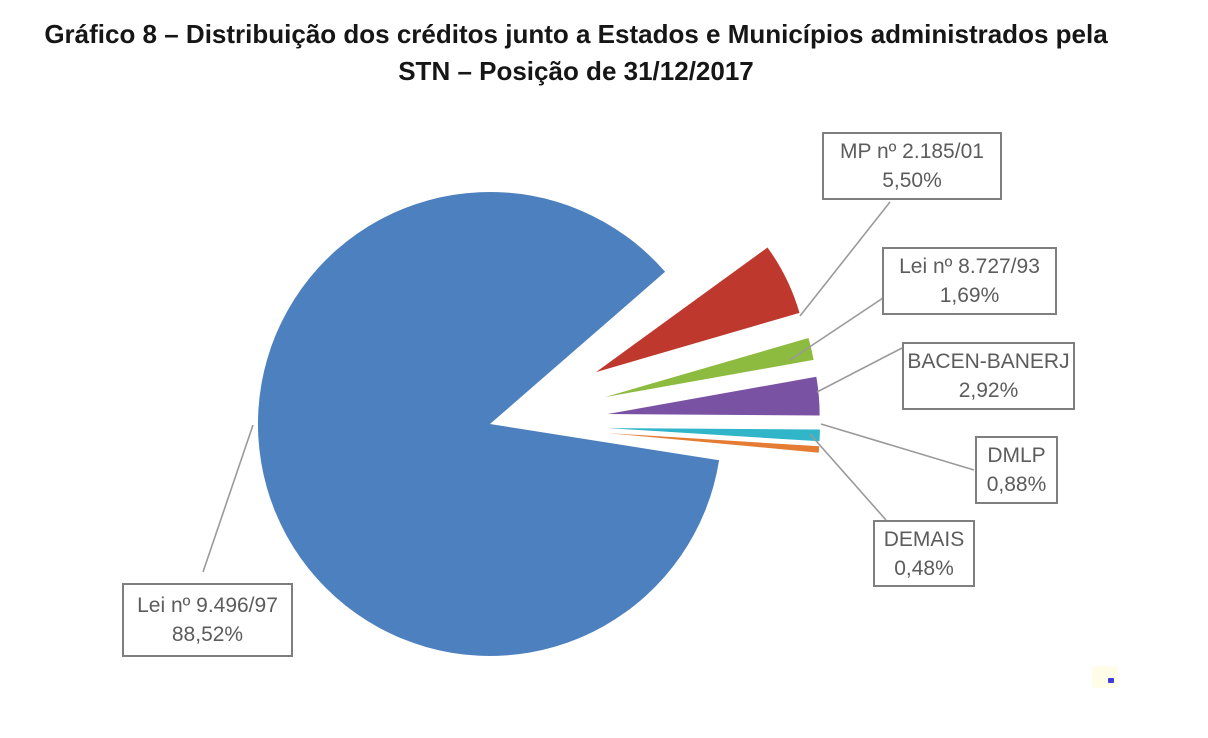 The height and width of the screenshot is (738, 1208). What do you see at coordinates (207, 634) in the screenshot?
I see `callout-lei-9496-97-value: 88,52%` at bounding box center [207, 634].